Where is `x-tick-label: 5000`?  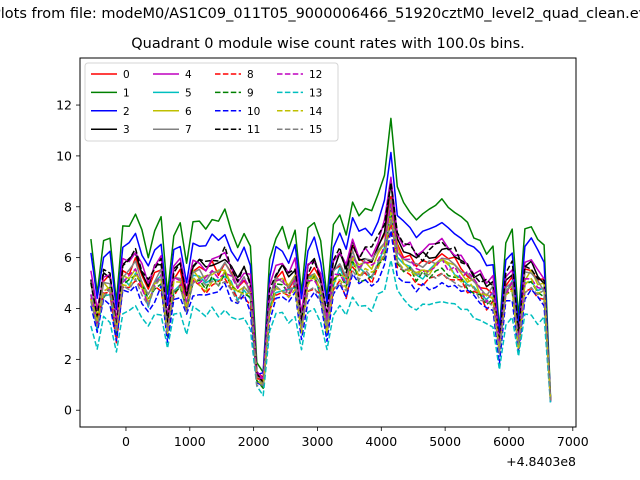
x-tick-label: 5000 is located at coordinates (445, 441).